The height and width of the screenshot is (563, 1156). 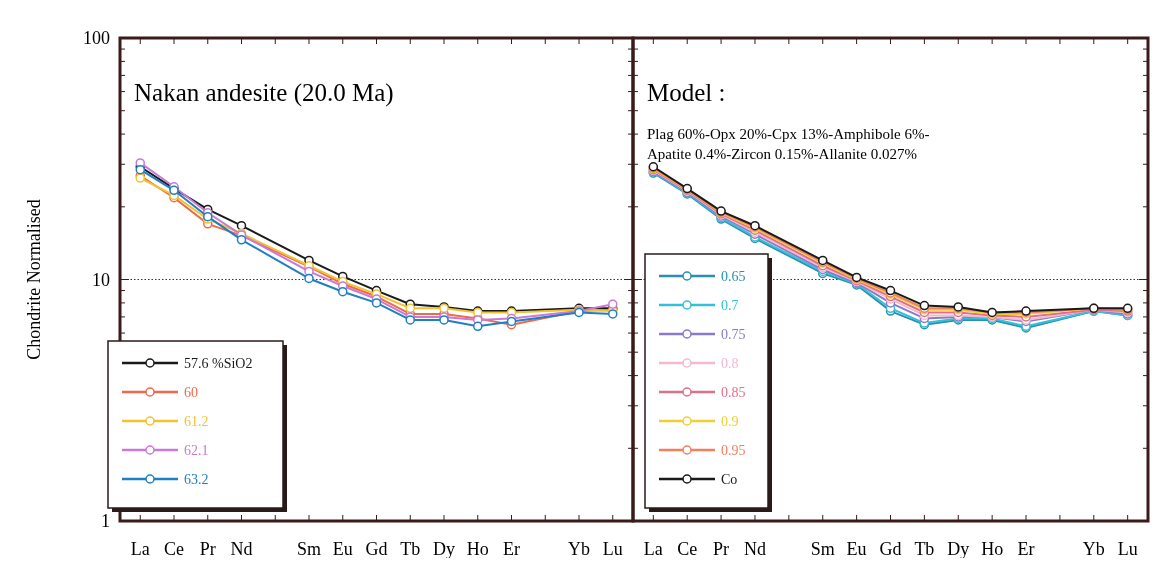 I want to click on text: Nakan andesite (20.0 Ma), so click(x=264, y=93).